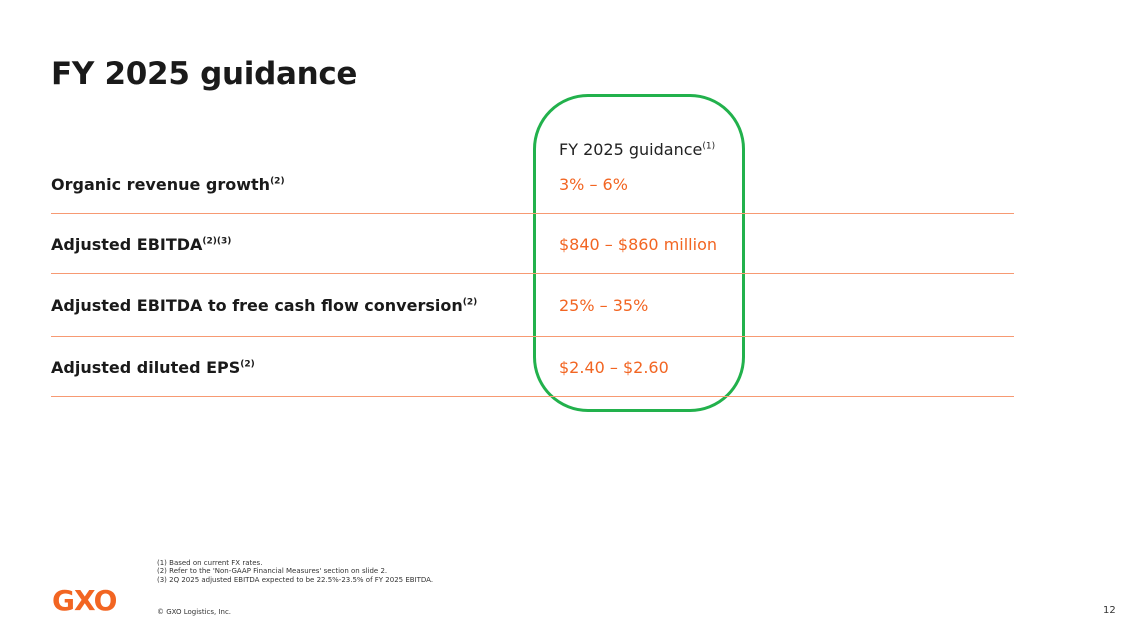 This screenshot has width=1143, height=641. Describe the element at coordinates (604, 305) in the screenshot. I see `row-value-fcf-conversion: 25% – 35%` at that location.